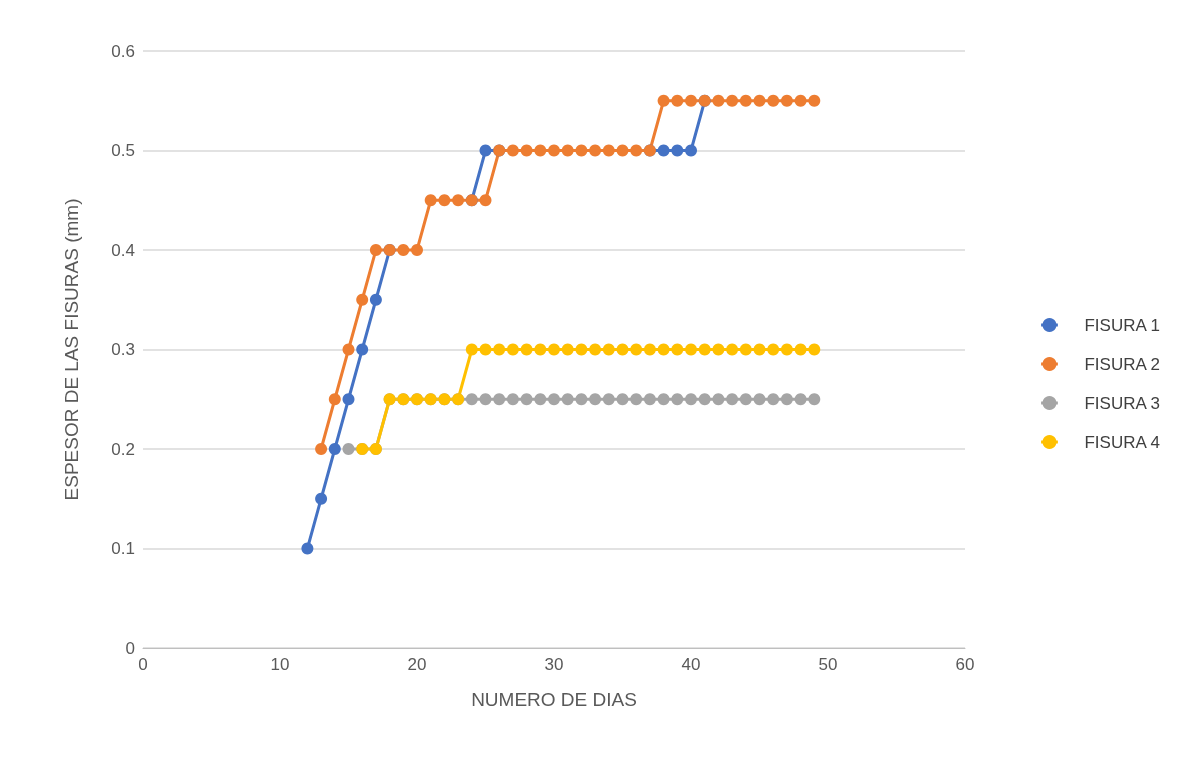 This screenshot has width=1184, height=767. What do you see at coordinates (123, 349) in the screenshot?
I see `y-tick-label: 0.3` at bounding box center [123, 349].